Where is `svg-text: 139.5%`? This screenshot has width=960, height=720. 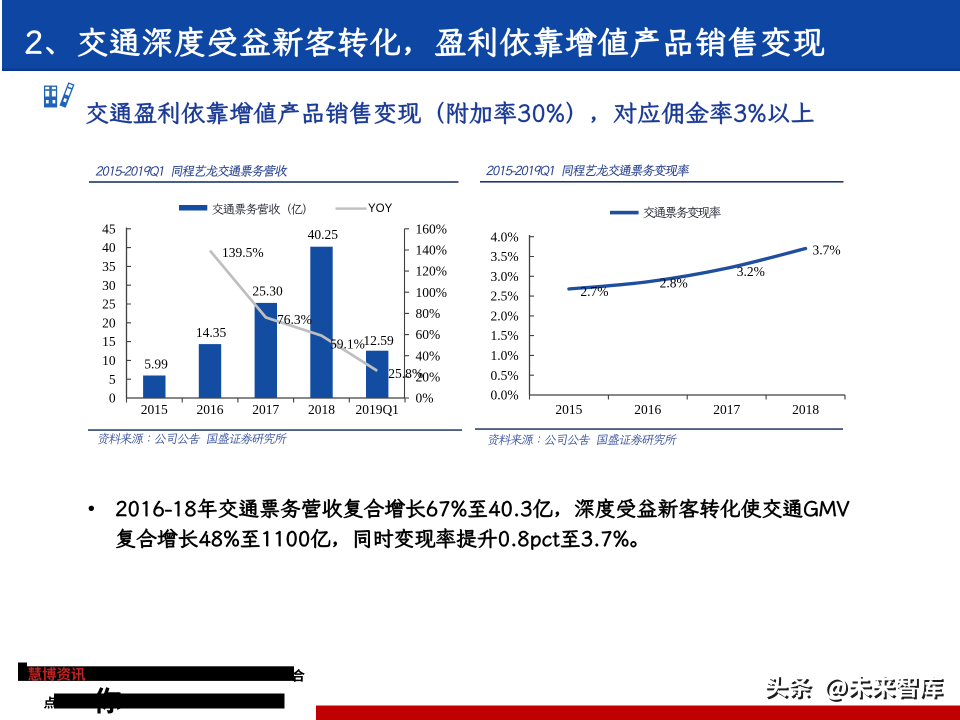 svg-text: 139.5% is located at coordinates (243, 252).